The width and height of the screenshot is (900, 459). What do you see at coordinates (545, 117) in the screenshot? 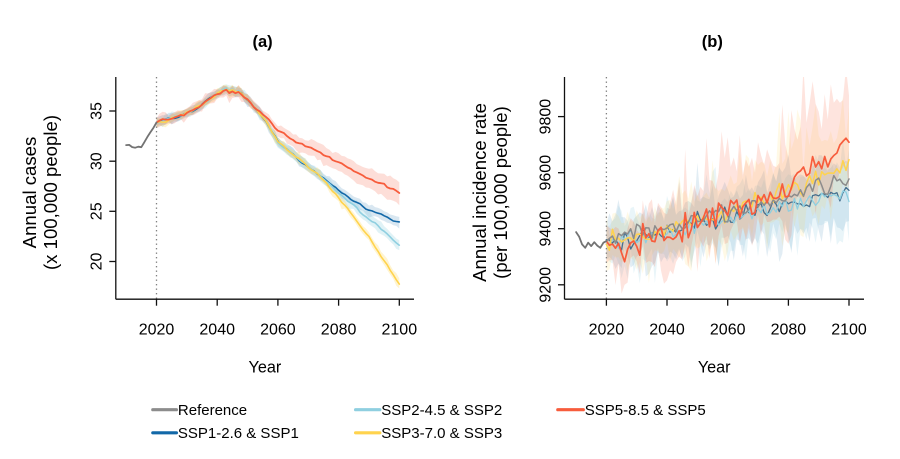
I see `svg-text: 9800` at bounding box center [545, 117].